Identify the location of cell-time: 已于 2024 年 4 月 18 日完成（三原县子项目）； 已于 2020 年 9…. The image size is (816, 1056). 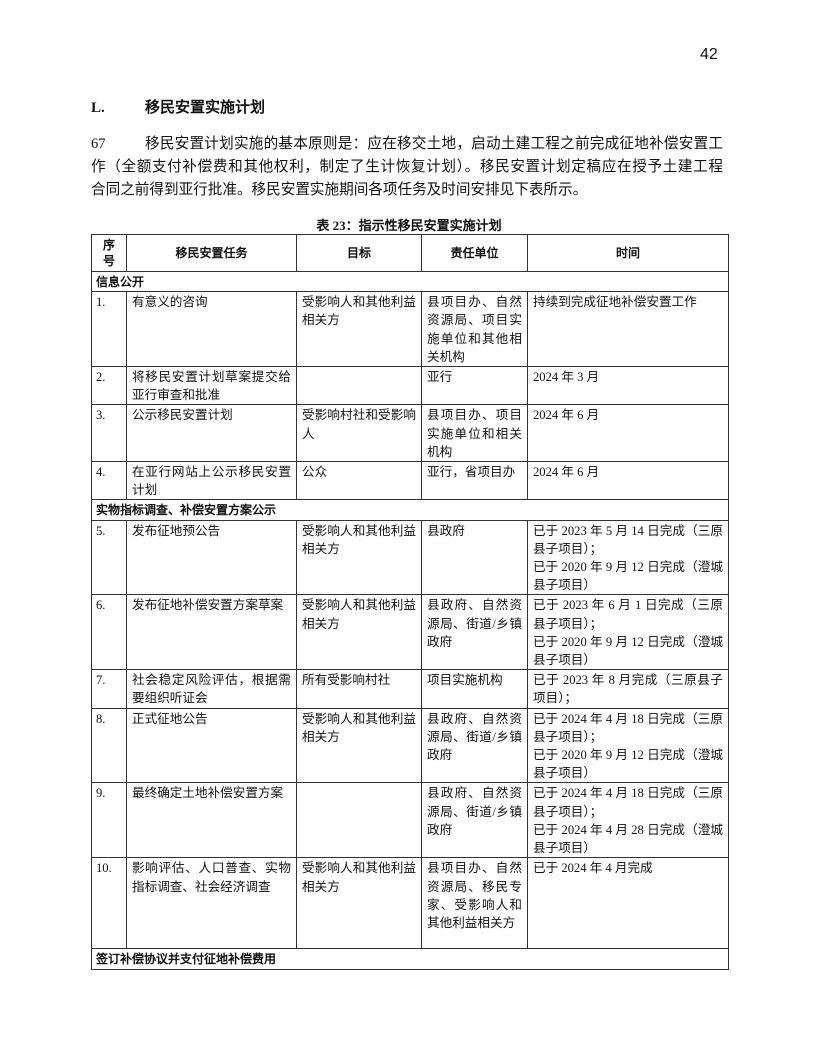
(628, 745).